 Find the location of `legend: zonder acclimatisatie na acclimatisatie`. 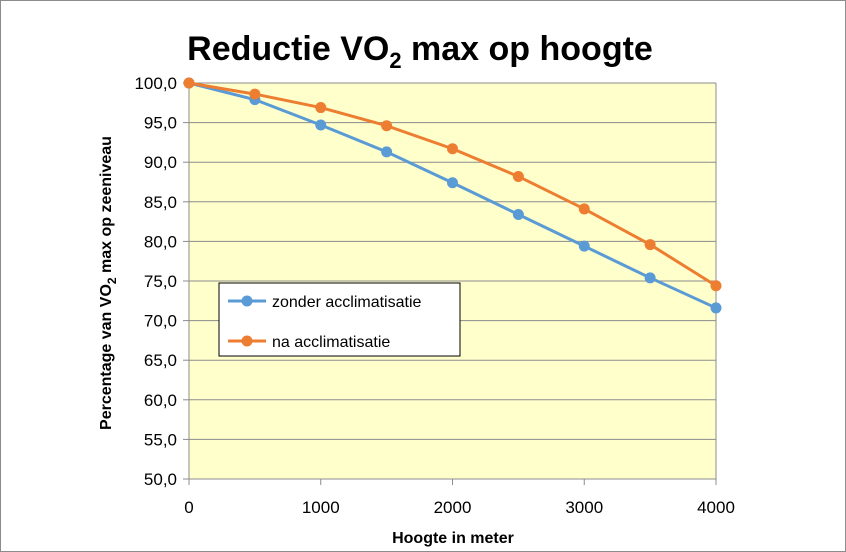

legend: zonder acclimatisatie na acclimatisatie is located at coordinates (339, 319).